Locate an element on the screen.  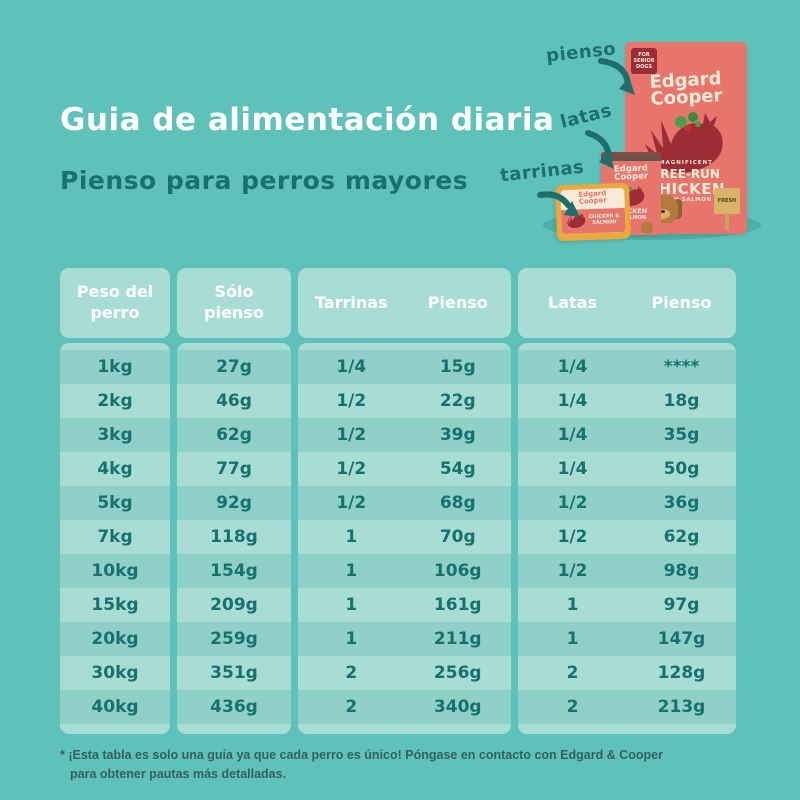
table-cell: 18g is located at coordinates (681, 401).